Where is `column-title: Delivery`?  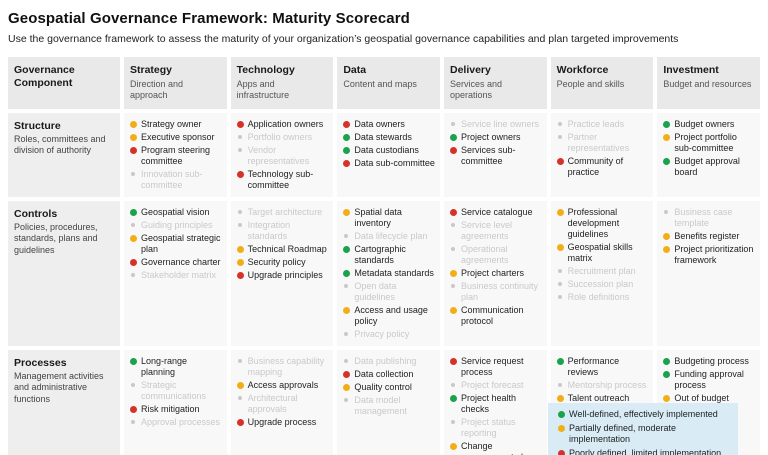 column-title: Delivery is located at coordinates (470, 70).